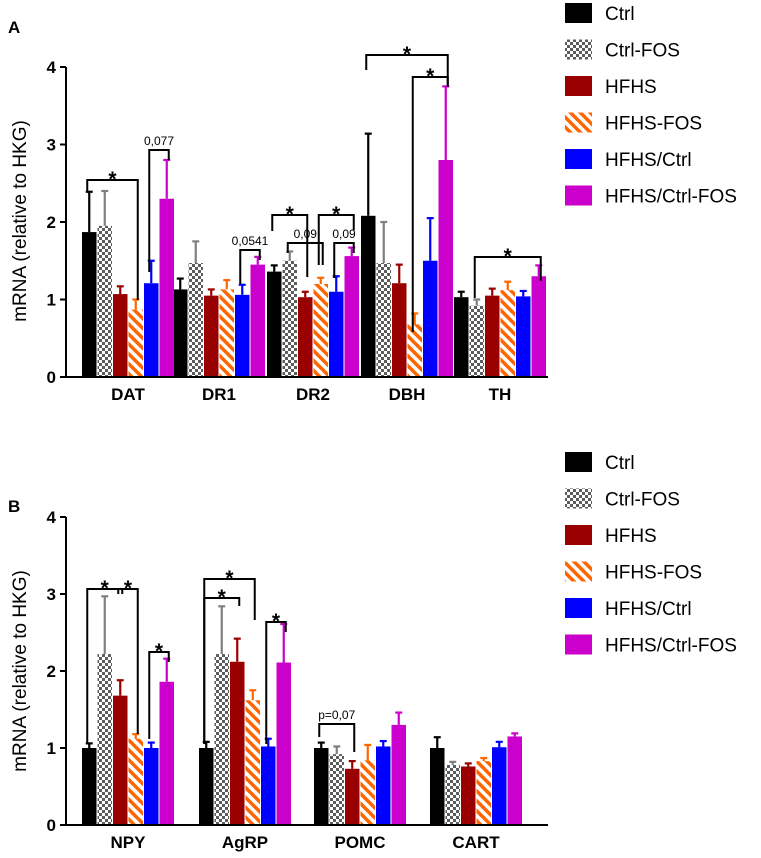 This screenshot has width=761, height=858. What do you see at coordinates (257, 320) in the screenshot?
I see `bar-hfhs-ctrl-fos-dr1` at bounding box center [257, 320].